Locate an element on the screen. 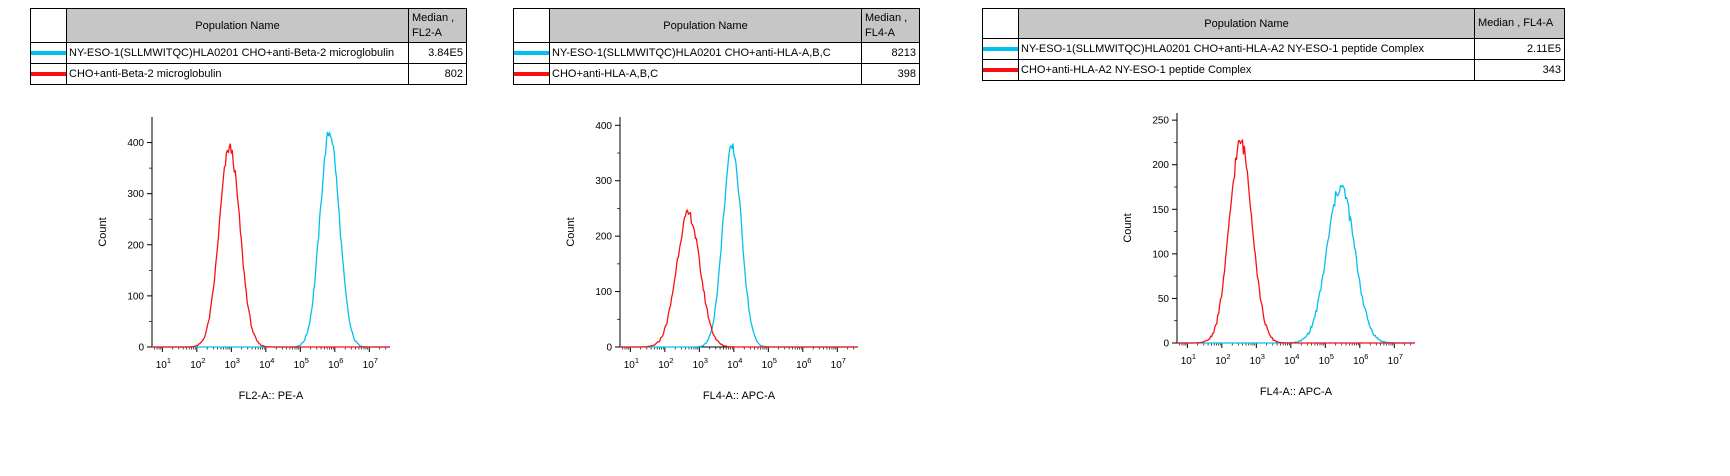 The image size is (1730, 476). median-value-cell: 398 is located at coordinates (890, 74).